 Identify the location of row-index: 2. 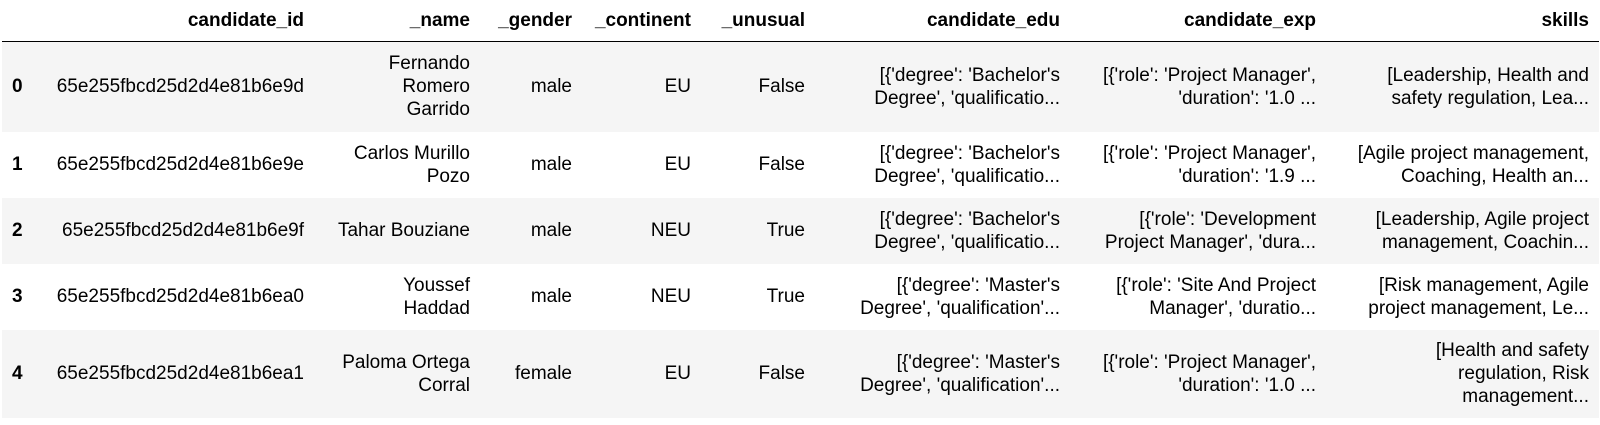
(17, 230).